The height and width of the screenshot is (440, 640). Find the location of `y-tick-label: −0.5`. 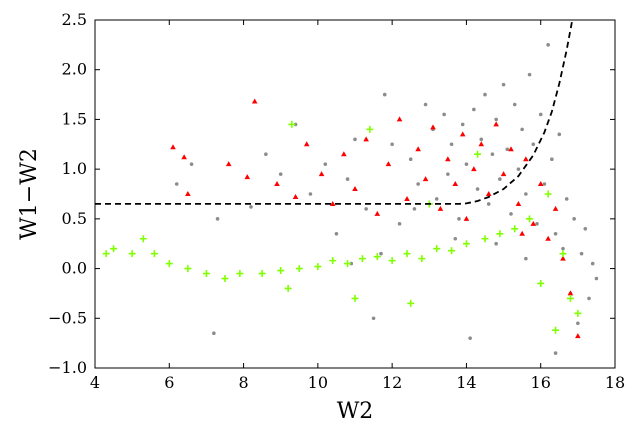

y-tick-label: −0.5 is located at coordinates (67, 317).